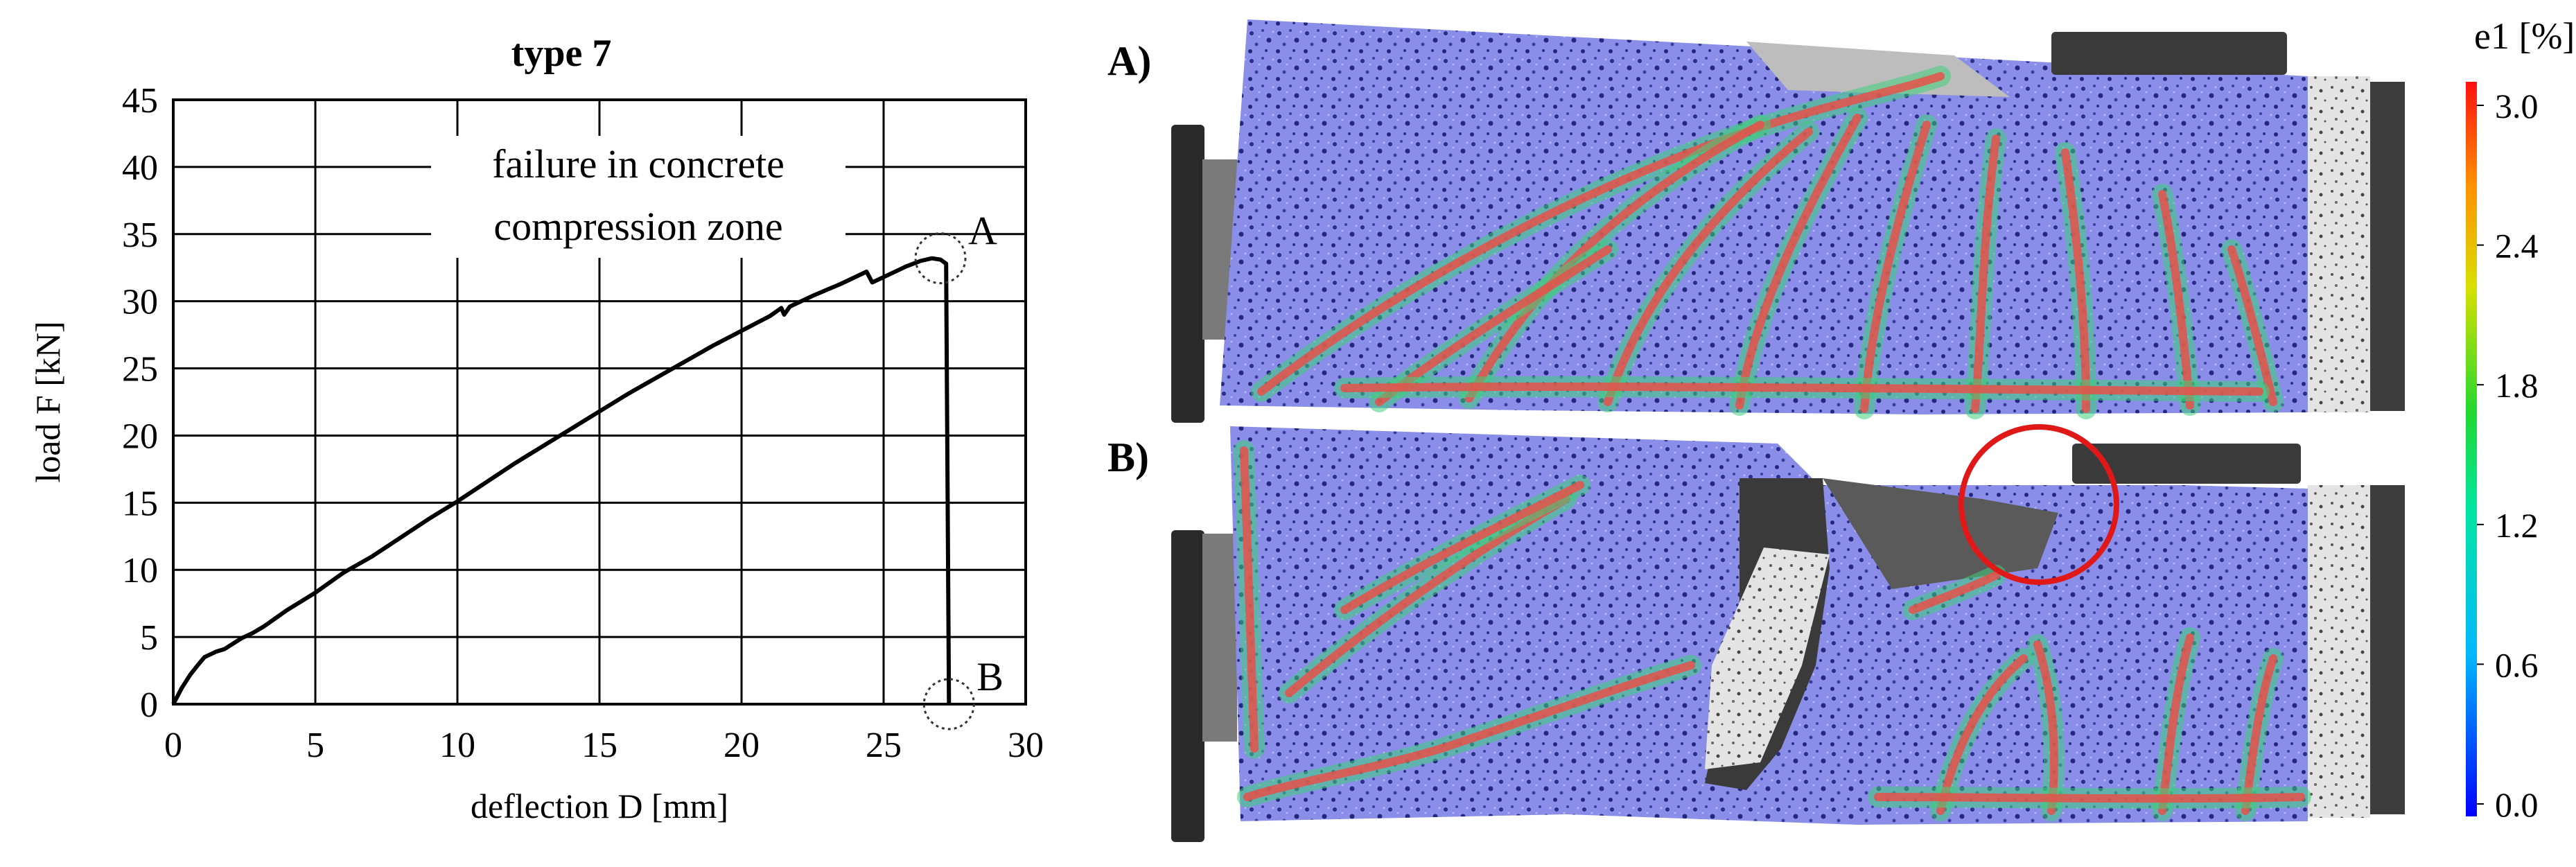 The width and height of the screenshot is (2576, 867). What do you see at coordinates (2517, 804) in the screenshot?
I see `colorbar-tick-label: 0.0` at bounding box center [2517, 804].